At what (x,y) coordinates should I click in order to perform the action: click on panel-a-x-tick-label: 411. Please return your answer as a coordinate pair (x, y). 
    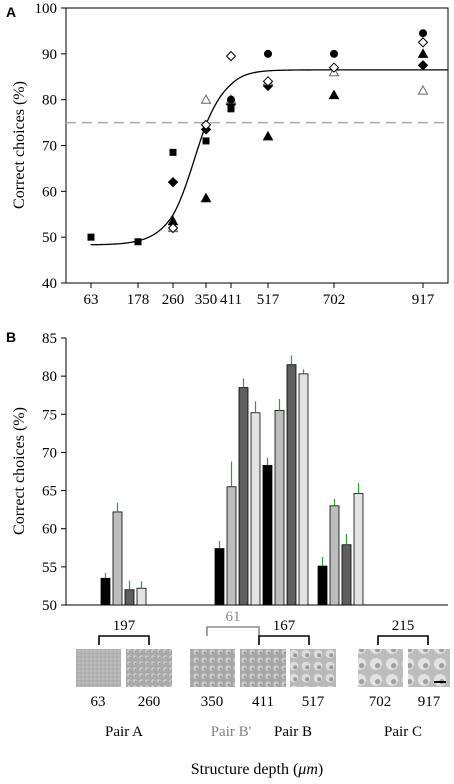
    Looking at the image, I should click on (231, 300).